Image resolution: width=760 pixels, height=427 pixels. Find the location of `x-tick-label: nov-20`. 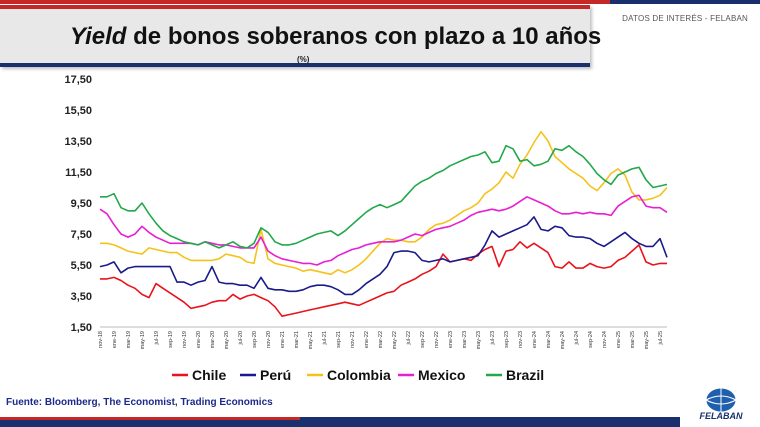

x-tick-label: nov-20 is located at coordinates (269, 339).